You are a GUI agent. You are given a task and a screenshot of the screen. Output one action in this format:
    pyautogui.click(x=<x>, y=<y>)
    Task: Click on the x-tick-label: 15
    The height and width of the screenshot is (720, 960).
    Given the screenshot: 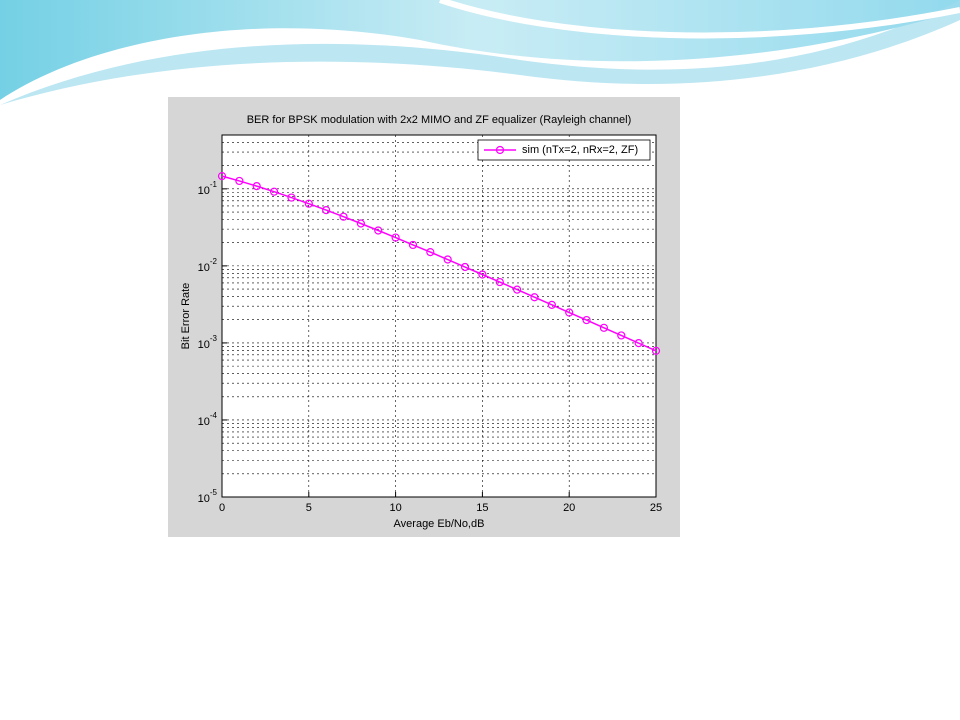 What is the action you would take?
    pyautogui.click(x=482, y=508)
    